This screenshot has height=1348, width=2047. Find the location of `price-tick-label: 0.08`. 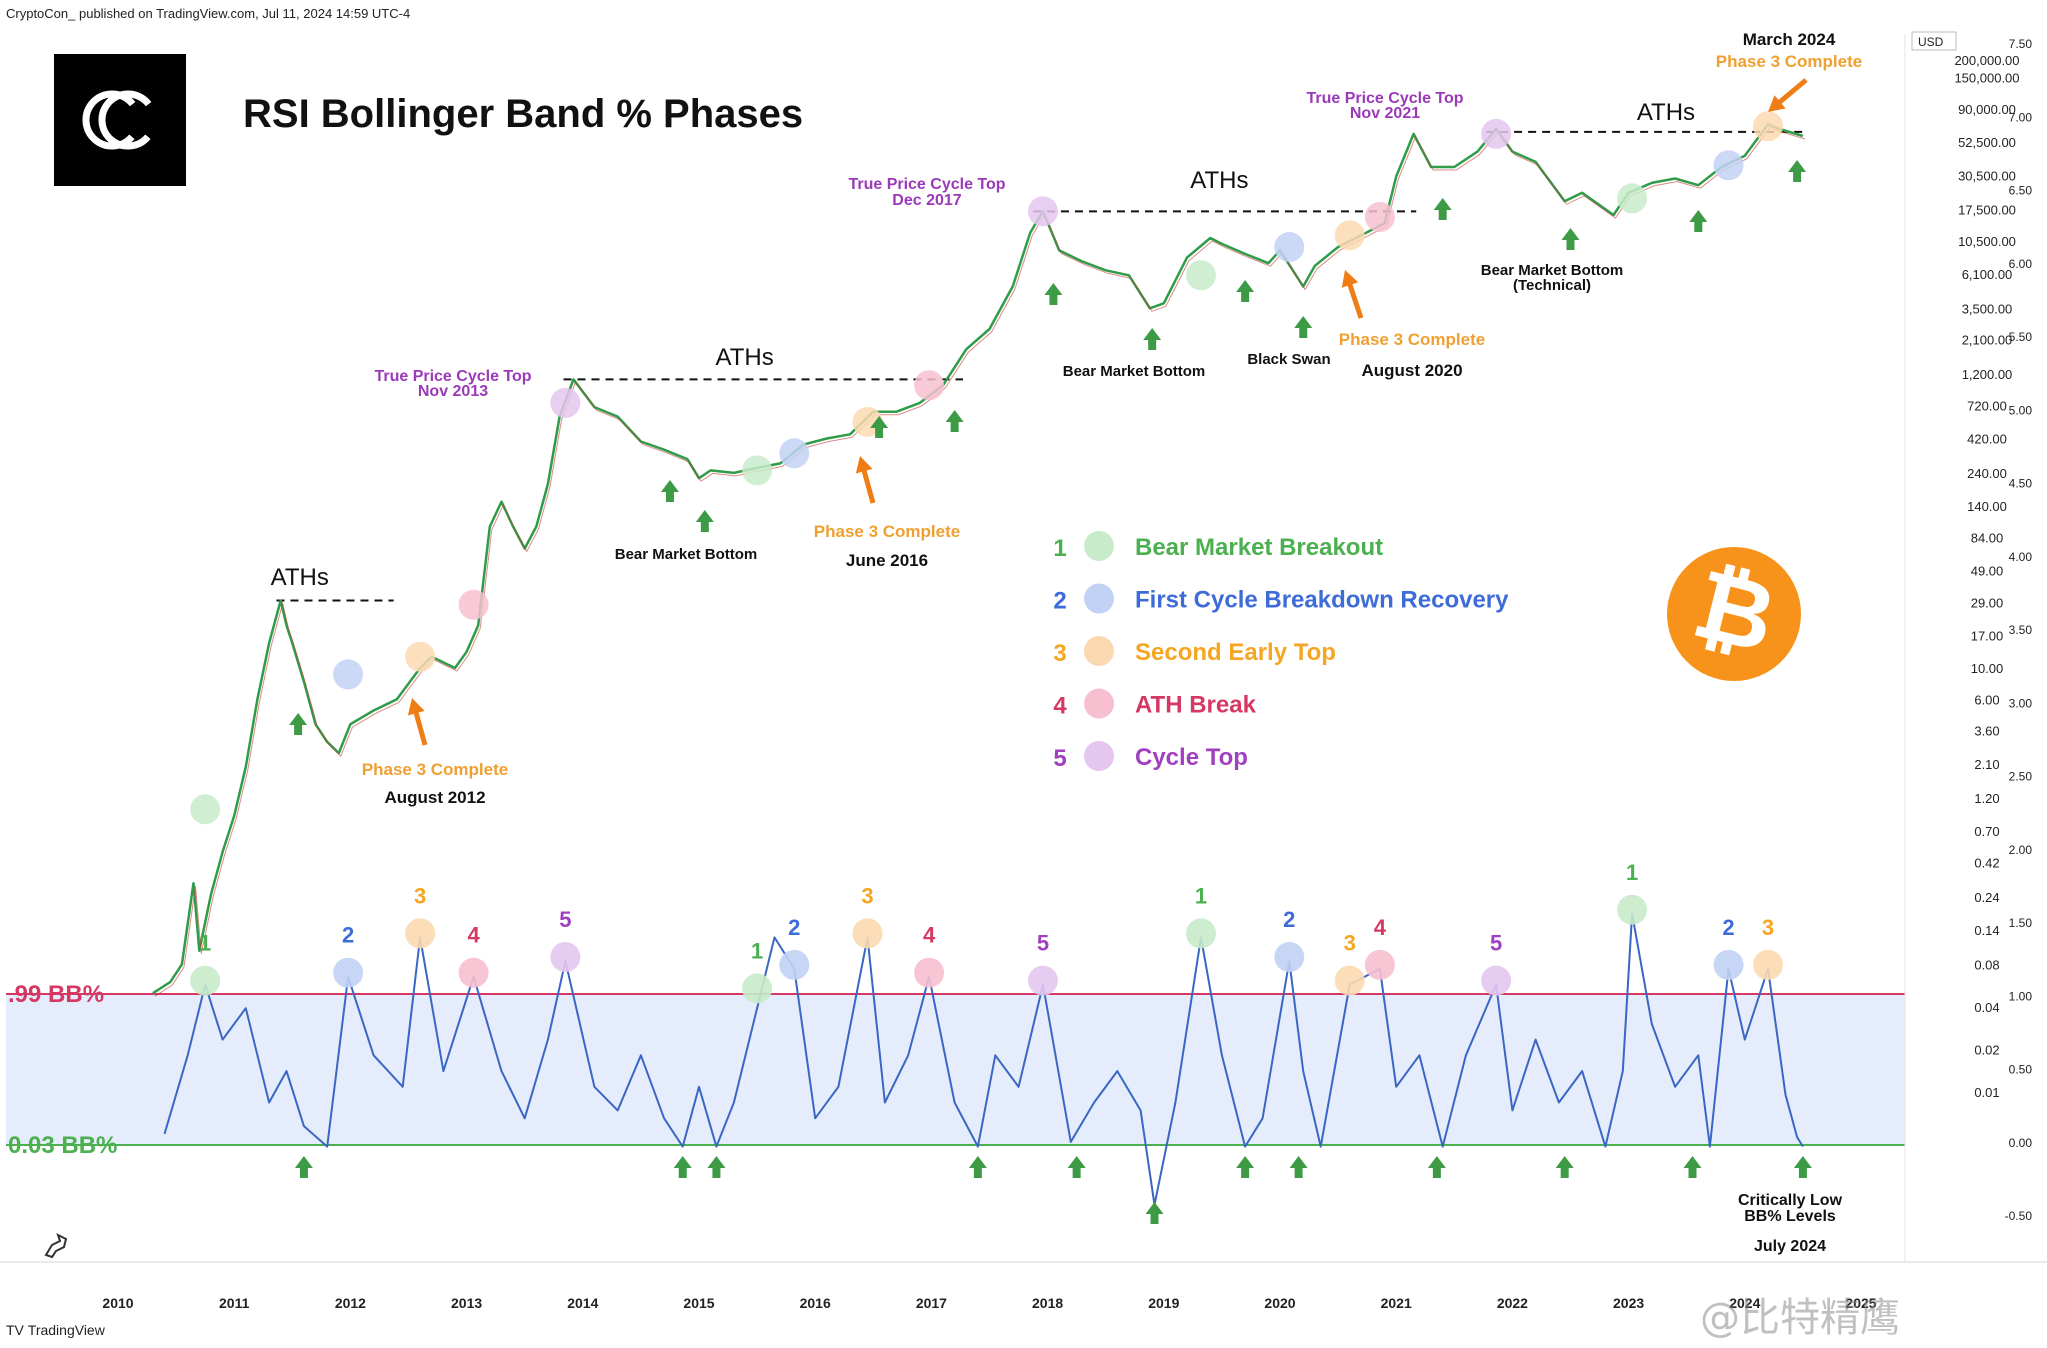

price-tick-label: 0.08 is located at coordinates (1986, 964).